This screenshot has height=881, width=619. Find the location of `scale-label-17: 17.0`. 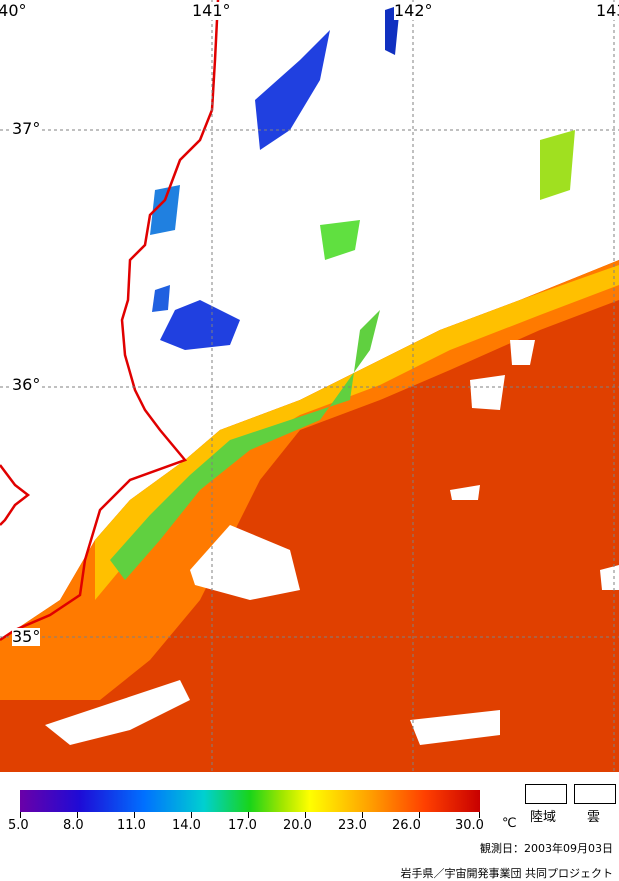

scale-label-17: 17.0 is located at coordinates (242, 825).